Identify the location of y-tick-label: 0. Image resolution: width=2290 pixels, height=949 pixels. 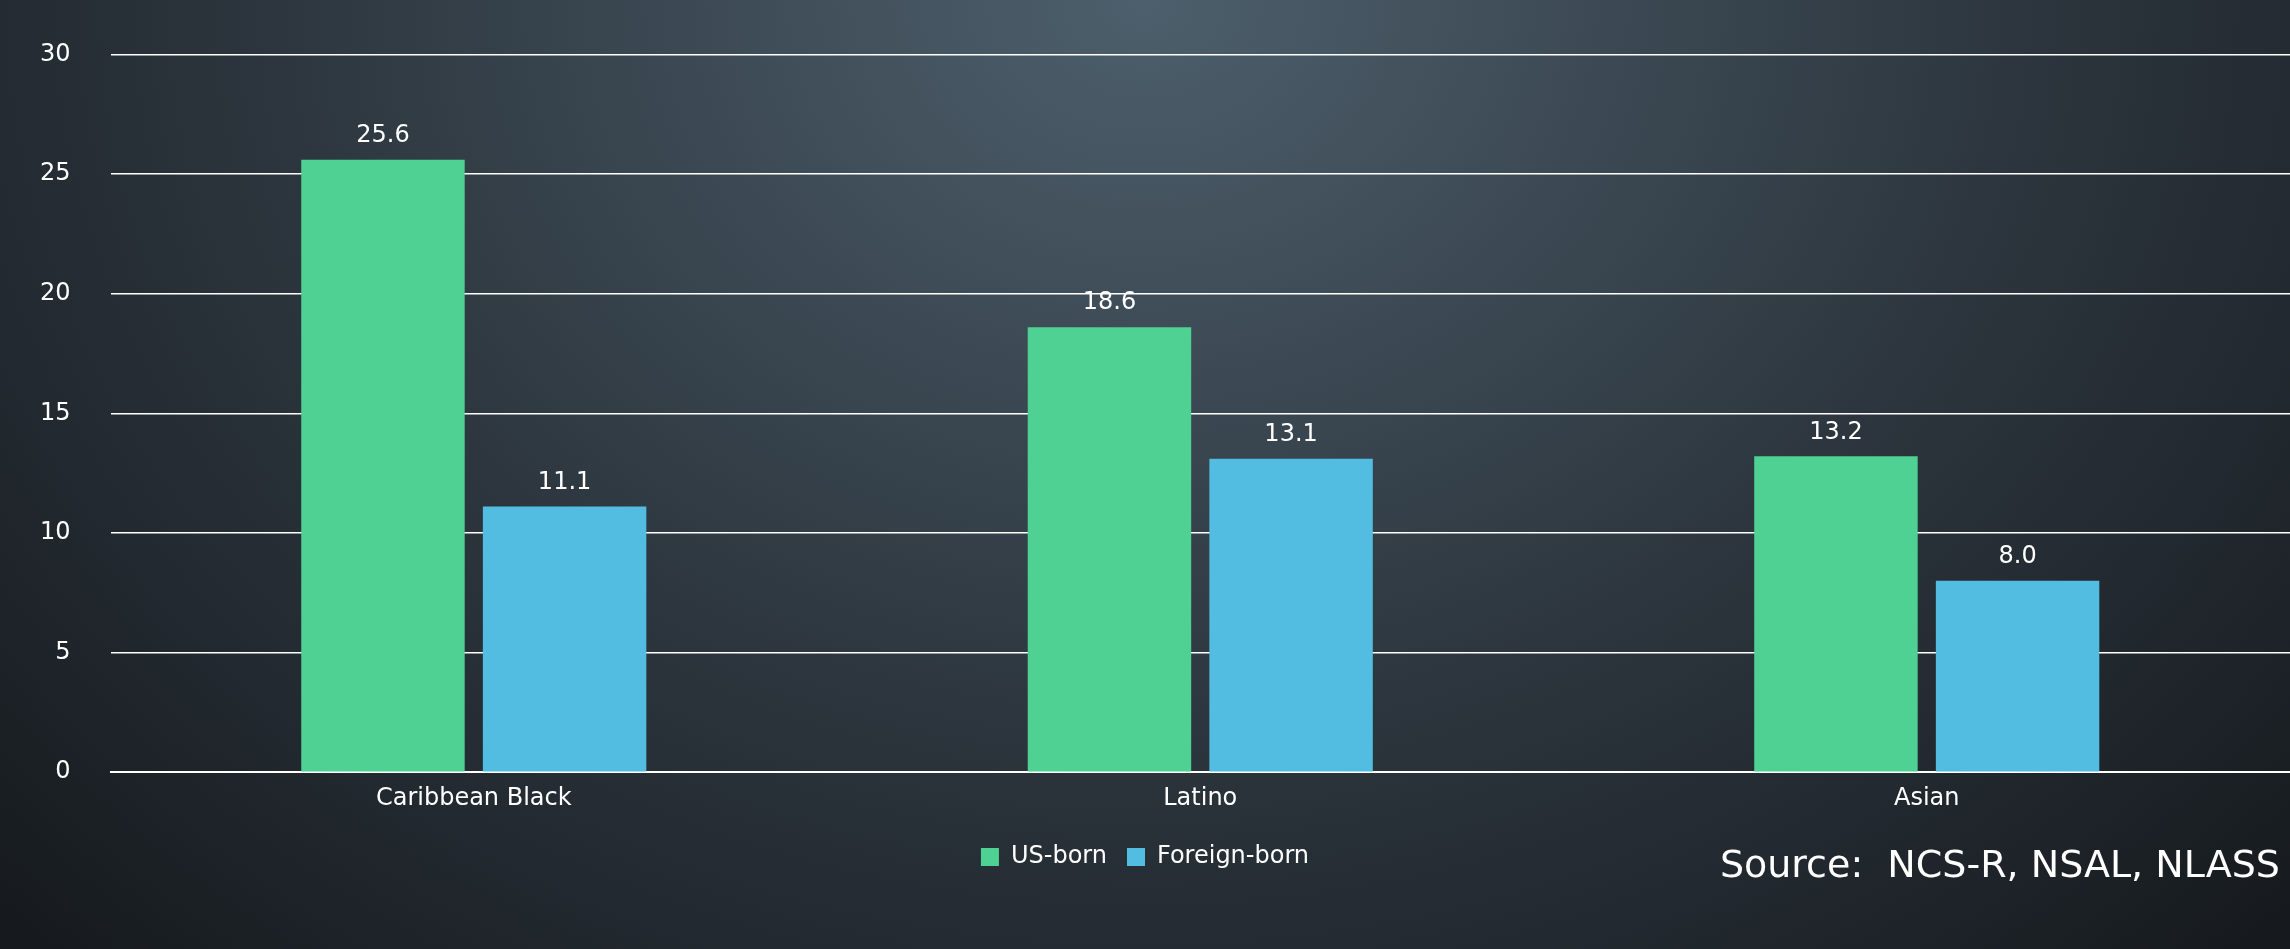
(63, 770).